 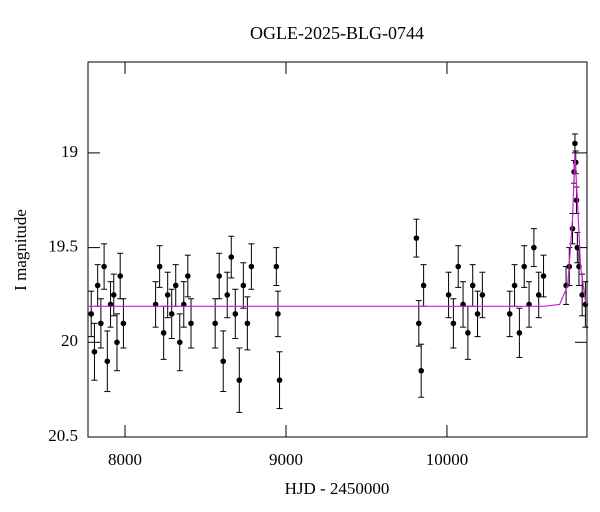 I want to click on x-tick-label: 10000, so click(x=447, y=459).